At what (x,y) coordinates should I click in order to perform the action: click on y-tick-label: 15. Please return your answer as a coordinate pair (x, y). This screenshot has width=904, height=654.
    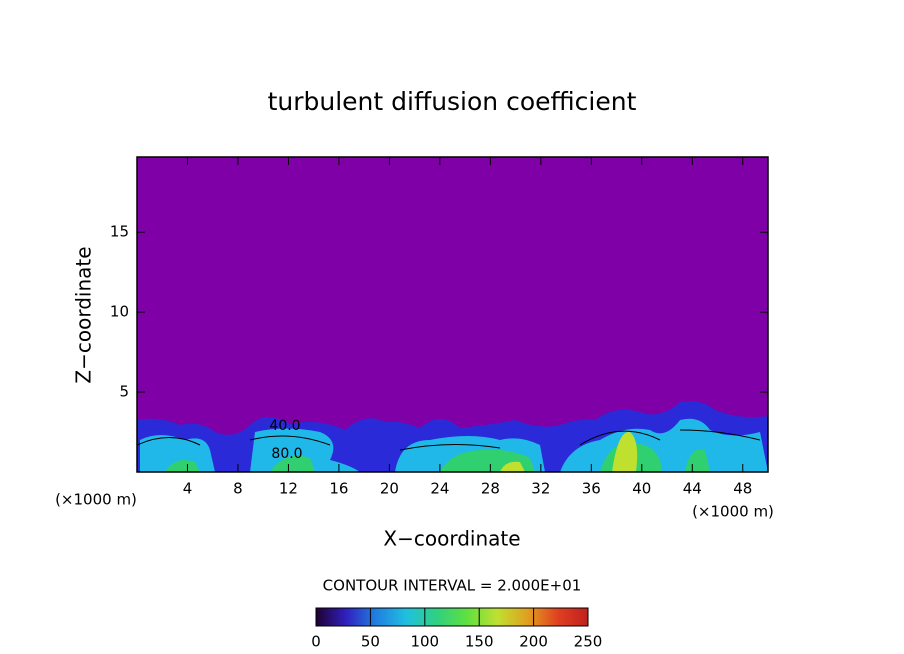
    Looking at the image, I should click on (119, 232).